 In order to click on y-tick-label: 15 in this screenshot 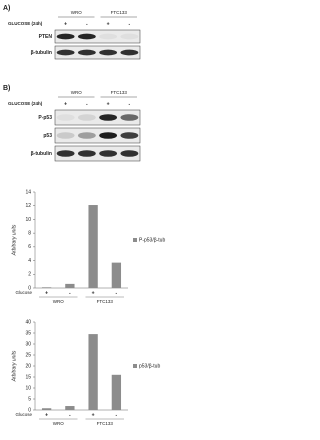, I will do `click(28, 377)`.